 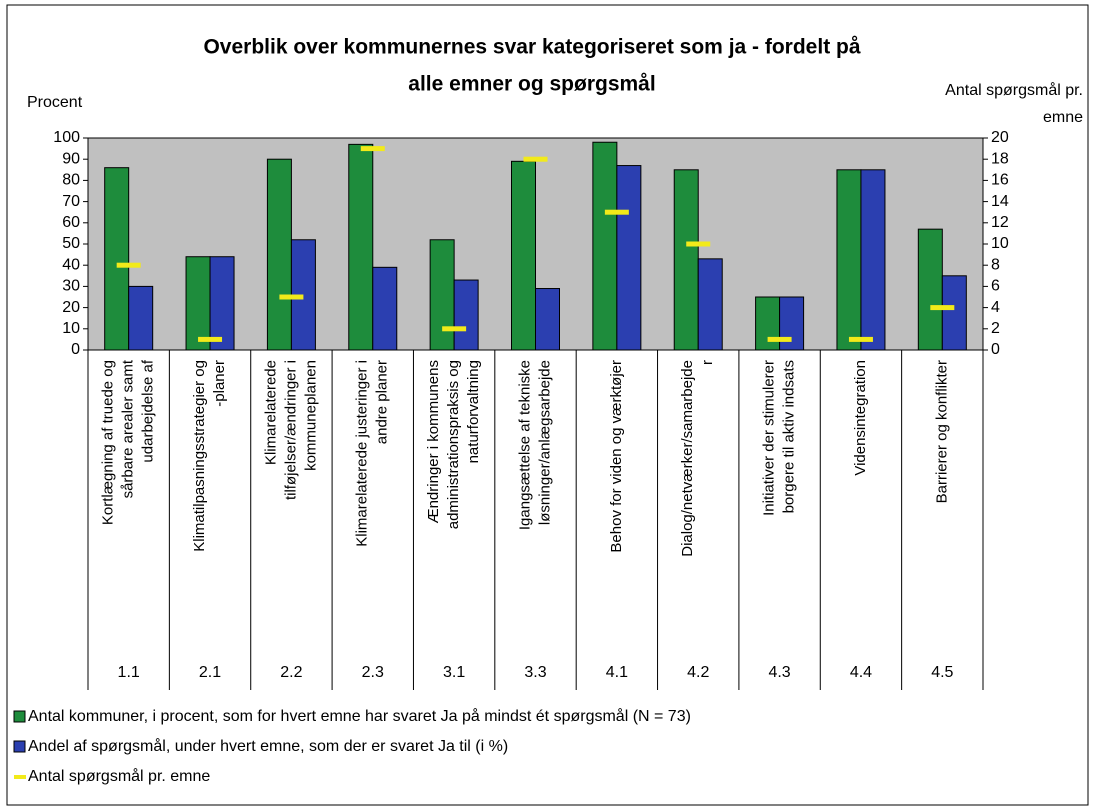 What do you see at coordinates (71, 307) in the screenshot?
I see `y-tick-label: 20` at bounding box center [71, 307].